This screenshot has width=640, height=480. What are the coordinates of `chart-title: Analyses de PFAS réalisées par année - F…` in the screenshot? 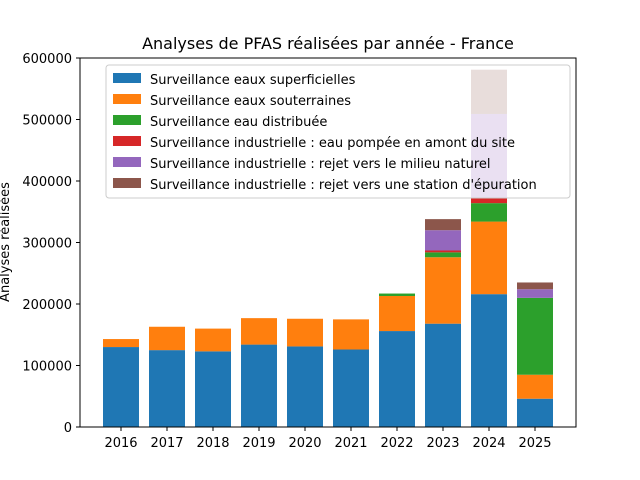 It's located at (328, 43).